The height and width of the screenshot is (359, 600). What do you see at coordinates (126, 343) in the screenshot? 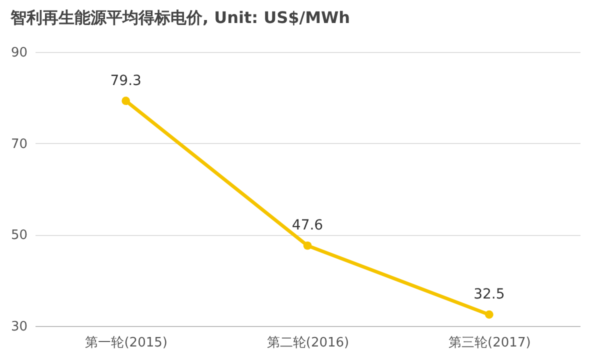
I see `x-tick-label: 第一轮(2015)` at bounding box center [126, 343].